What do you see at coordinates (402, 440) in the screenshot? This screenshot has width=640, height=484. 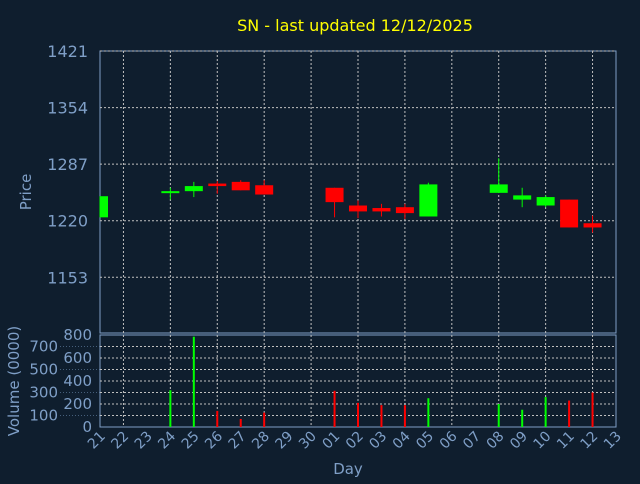 I see `x-tick-label: 04` at bounding box center [402, 440].